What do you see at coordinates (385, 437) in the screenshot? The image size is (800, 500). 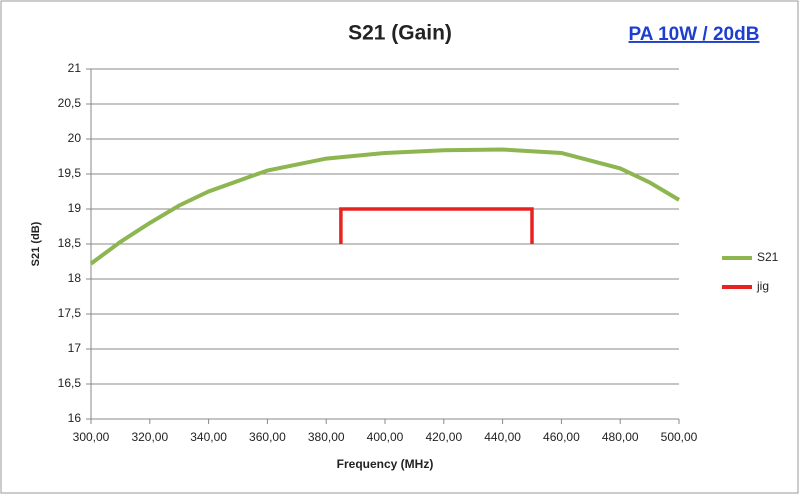 I see `x-tick-label: 400,00` at bounding box center [385, 437].